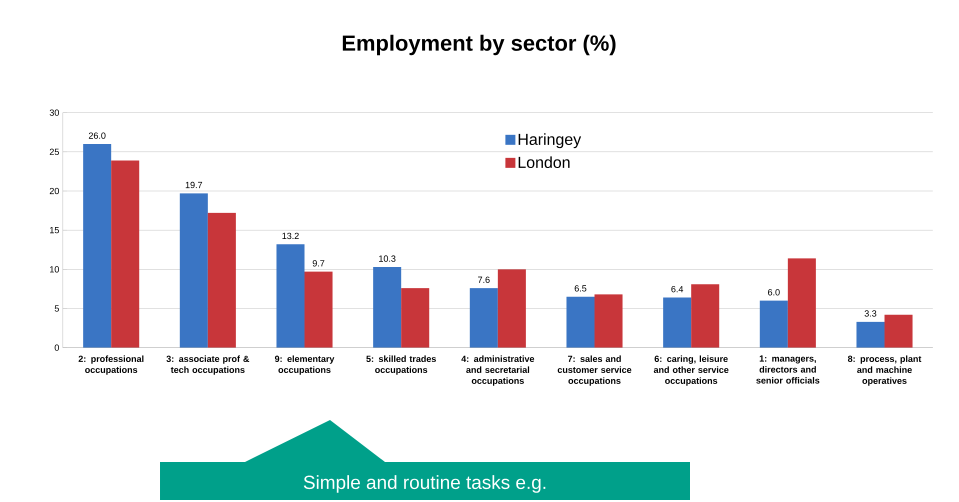 The height and width of the screenshot is (502, 959). I want to click on text: Simple and routine tasks e.g., so click(425, 484).